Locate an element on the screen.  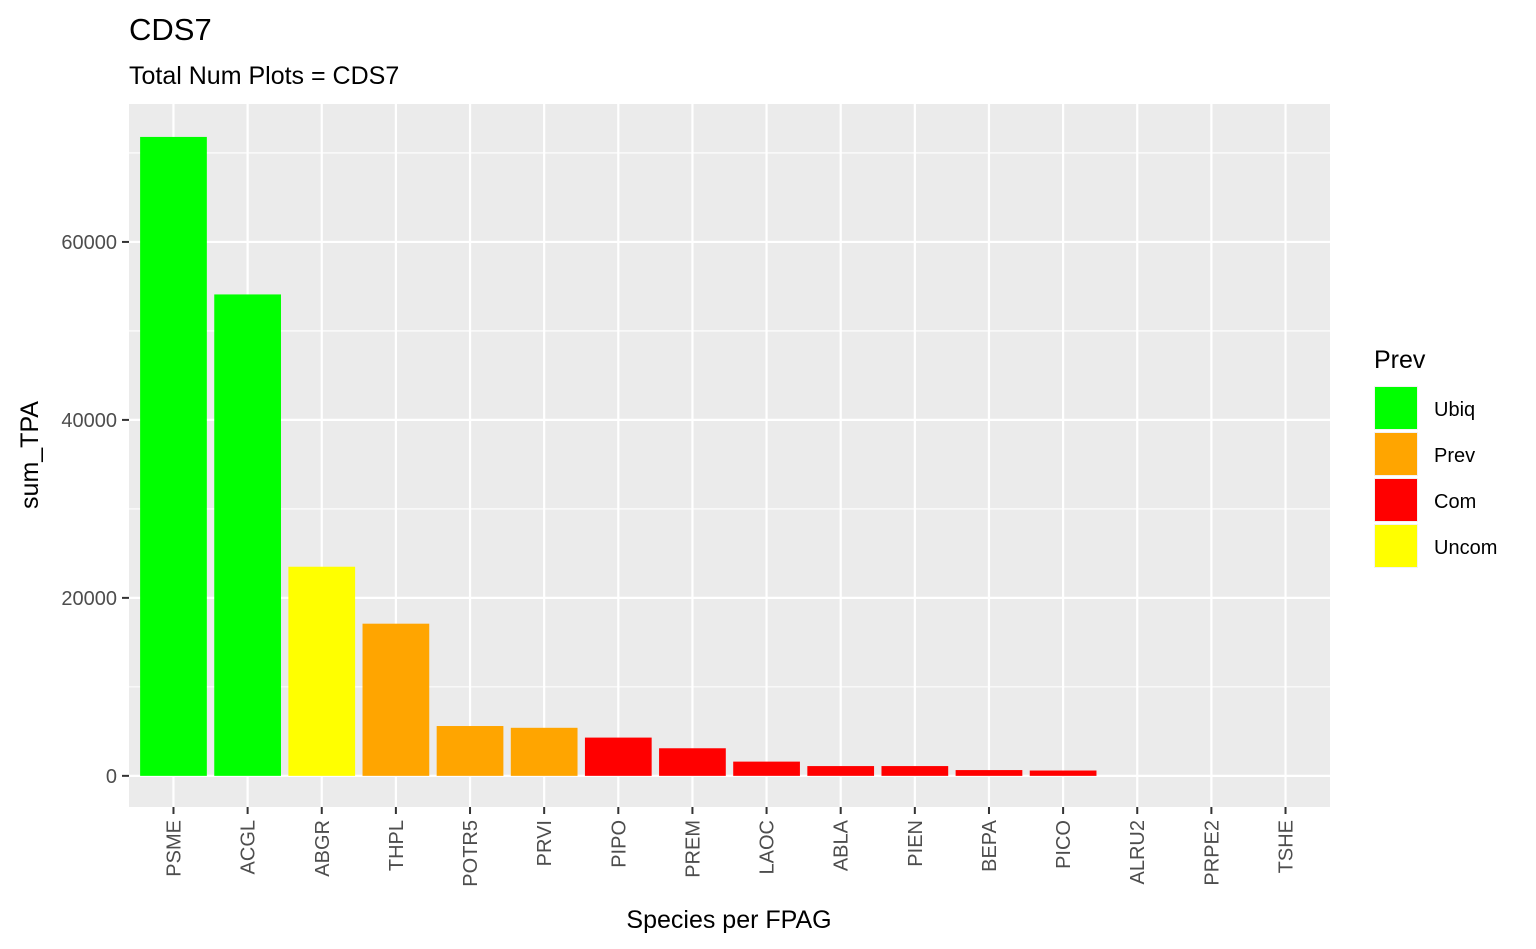
x-tick-label: PSME is located at coordinates (174, 848).